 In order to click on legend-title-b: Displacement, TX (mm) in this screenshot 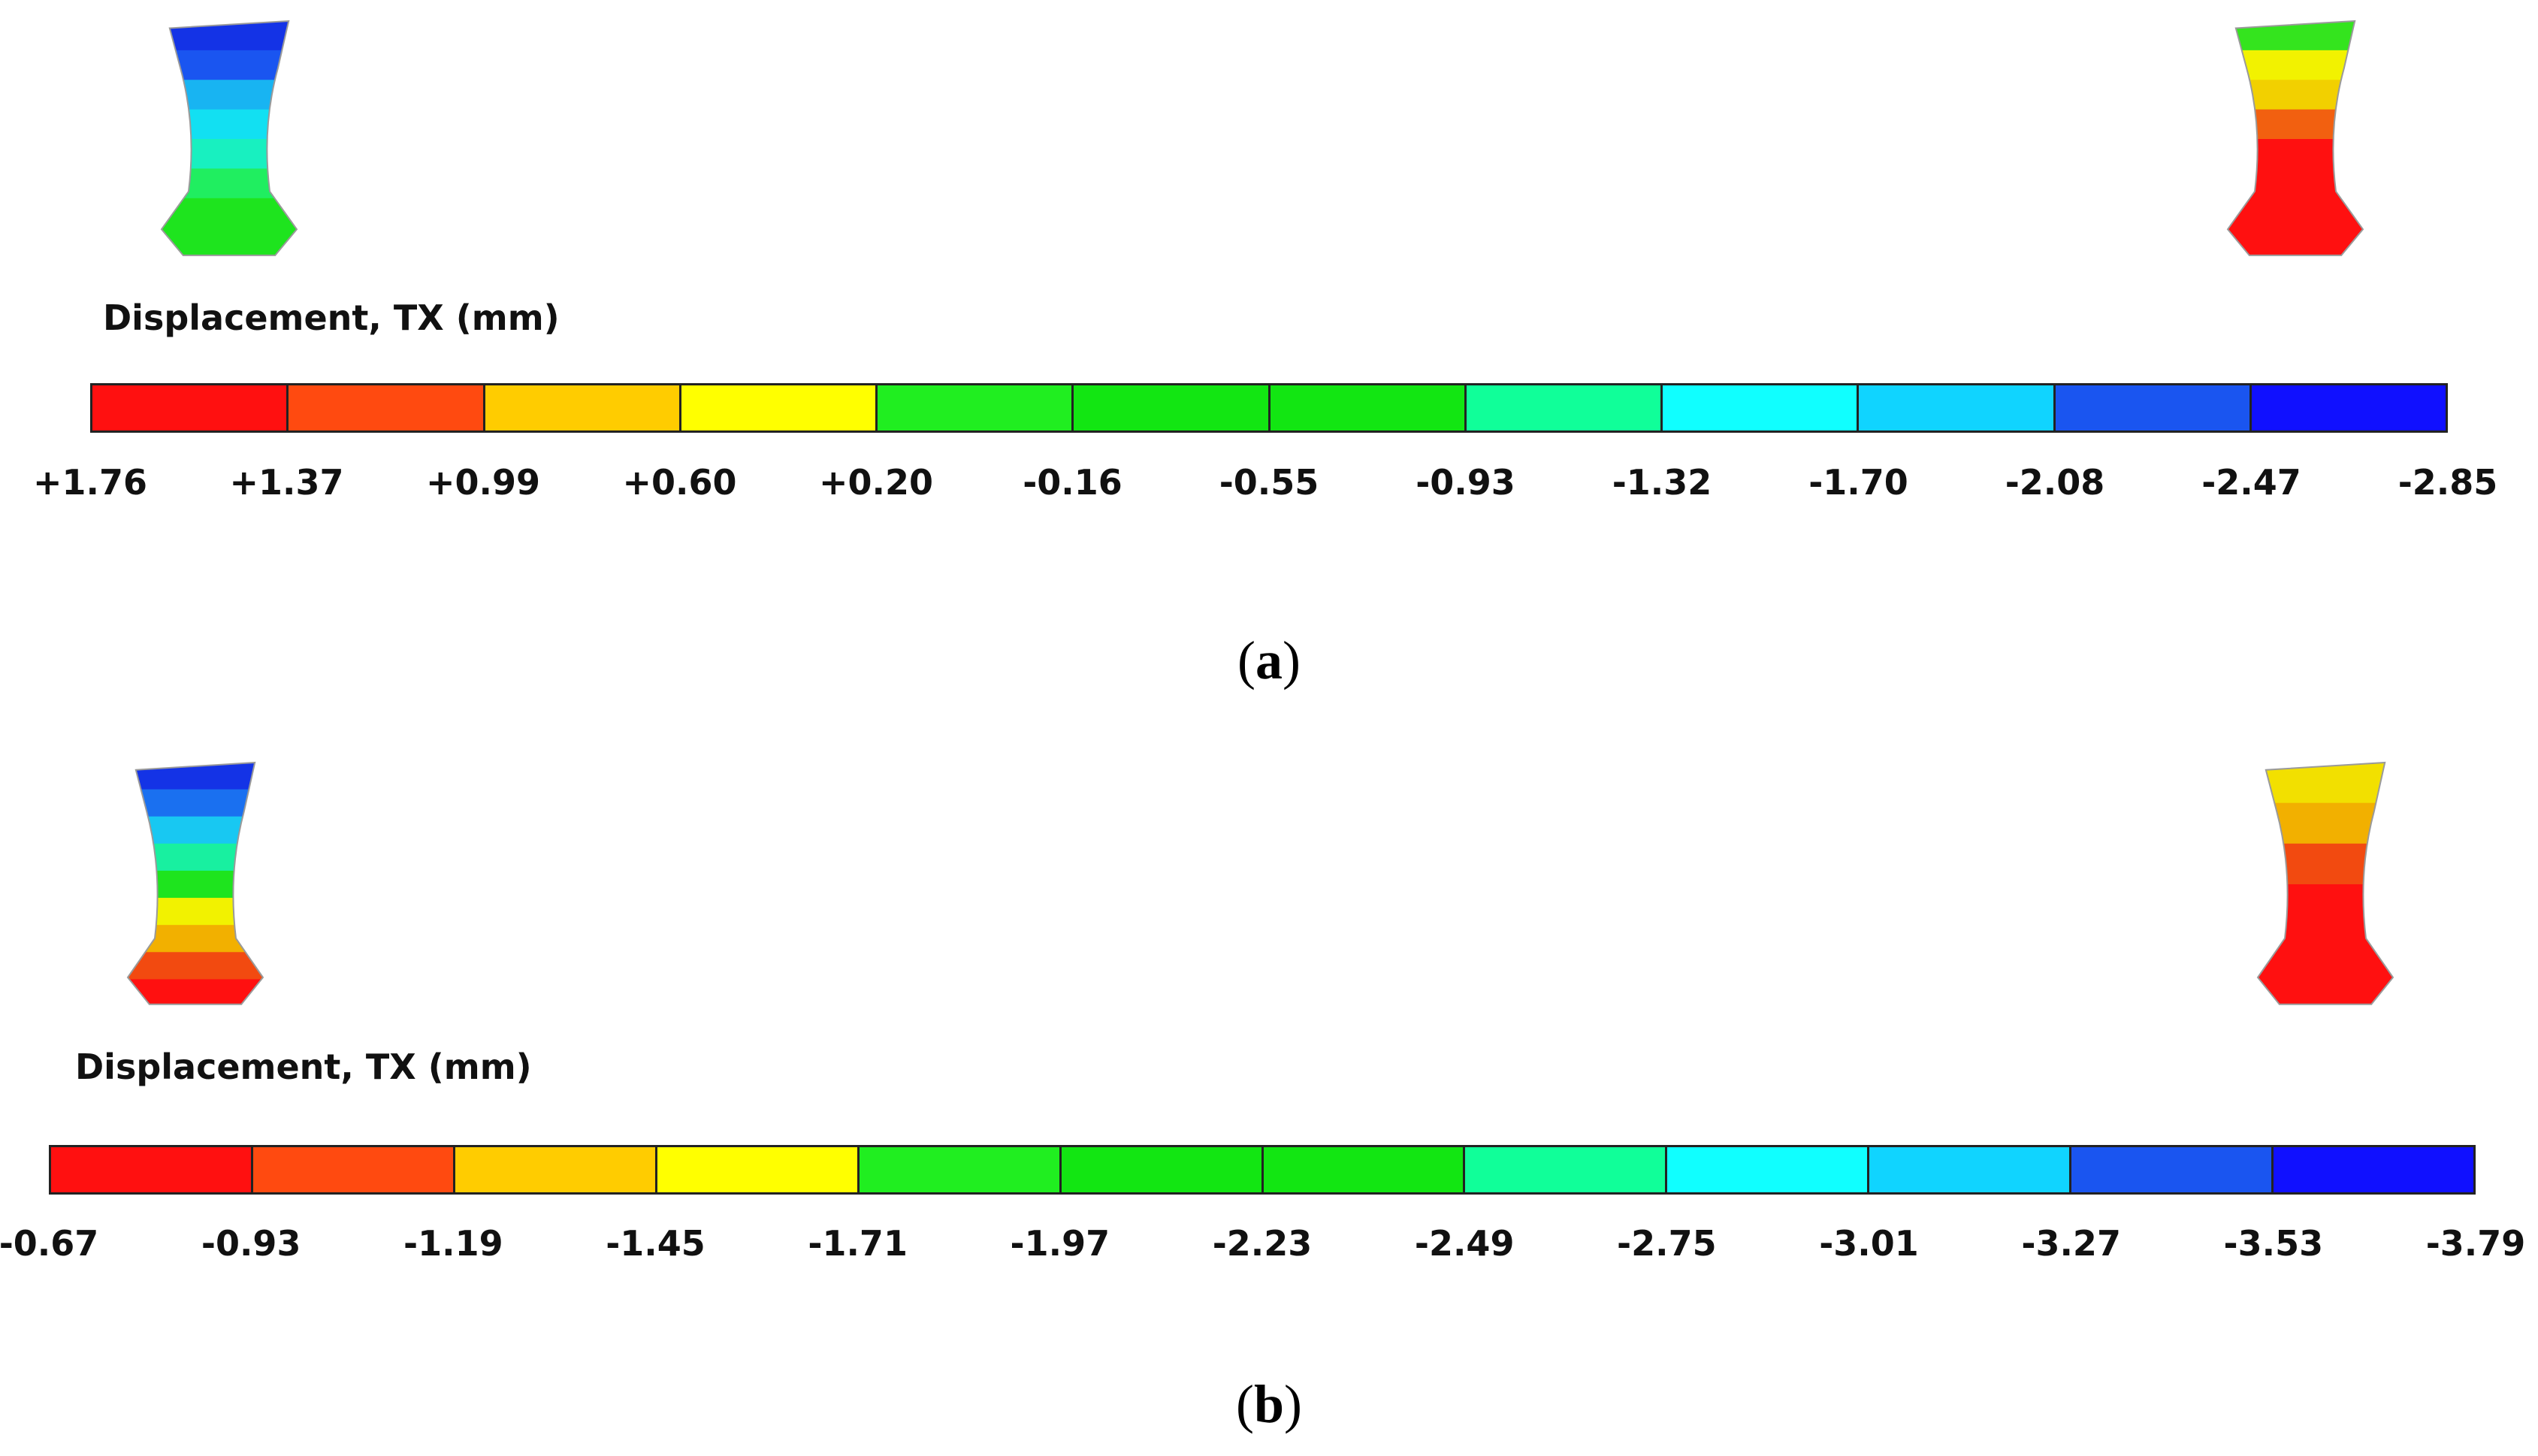, I will do `click(303, 1067)`.